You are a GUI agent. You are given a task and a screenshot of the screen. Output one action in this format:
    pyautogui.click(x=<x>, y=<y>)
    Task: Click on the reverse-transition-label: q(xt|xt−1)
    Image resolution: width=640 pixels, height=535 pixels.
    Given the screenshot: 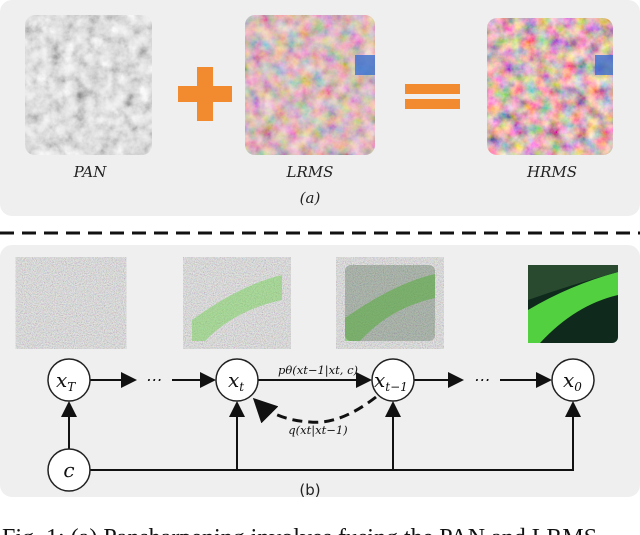 What is the action you would take?
    pyautogui.click(x=317, y=430)
    